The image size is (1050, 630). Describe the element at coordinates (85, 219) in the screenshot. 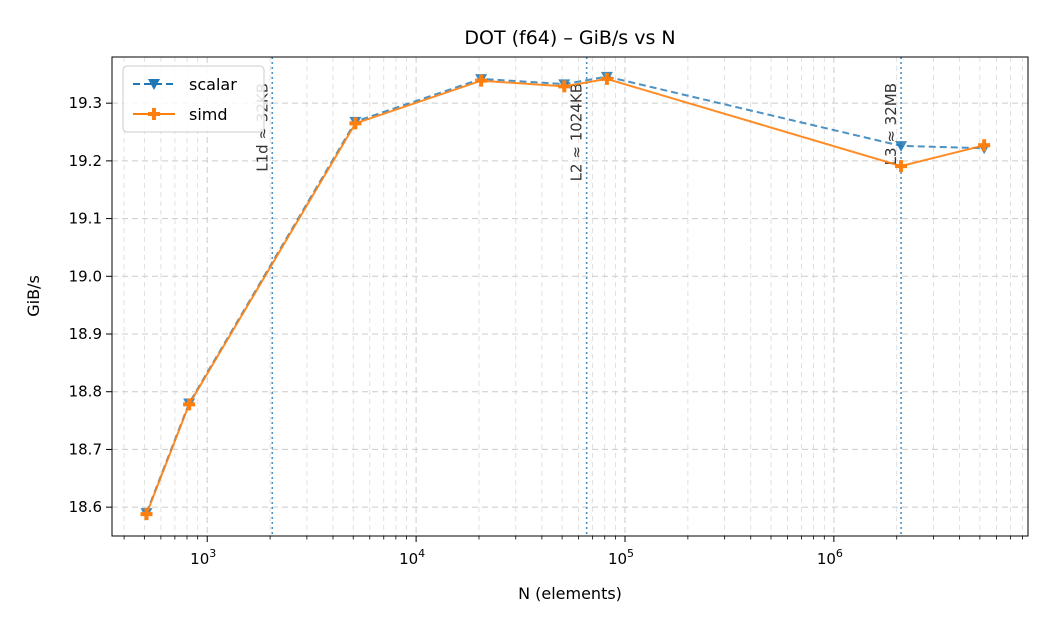

I see `y-tick-label: 19.1` at that location.